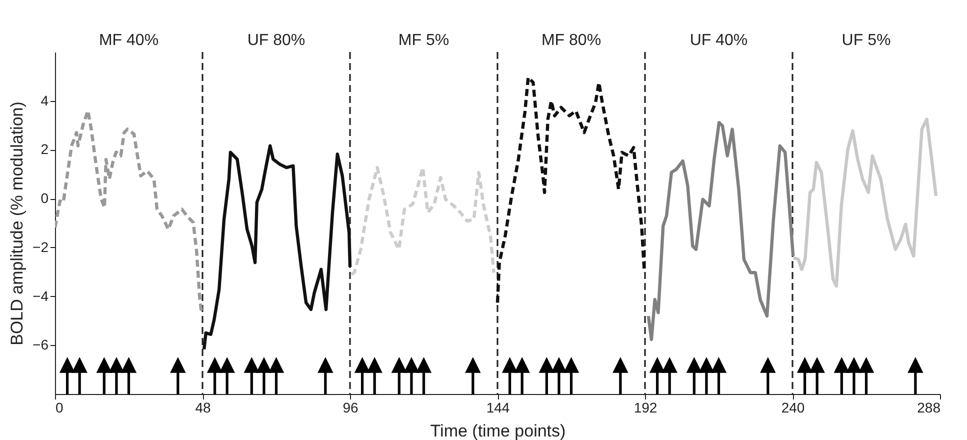 The width and height of the screenshot is (967, 440). What do you see at coordinates (203, 408) in the screenshot?
I see `x-tick-label: 48` at bounding box center [203, 408].